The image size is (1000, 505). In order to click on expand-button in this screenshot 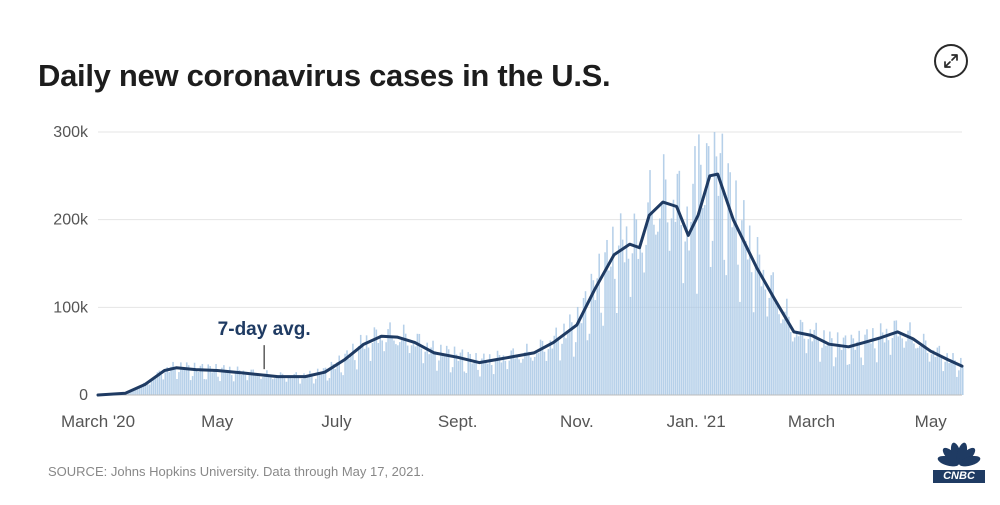, I will do `click(951, 61)`.